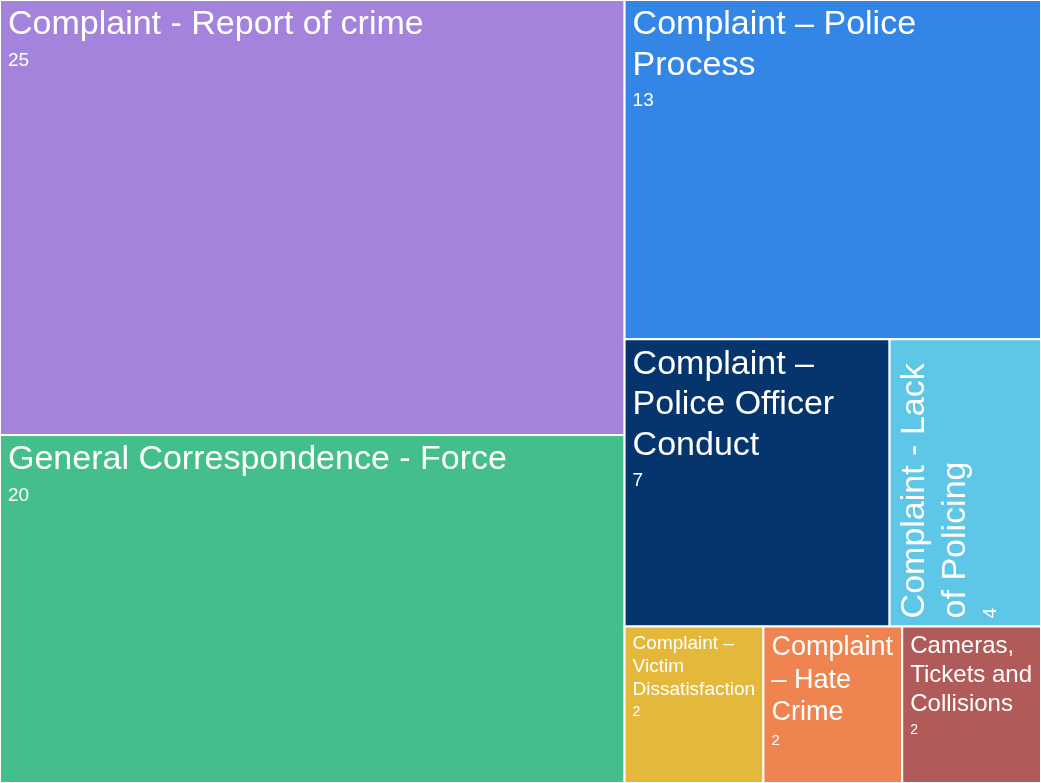 The width and height of the screenshot is (1041, 783). Describe the element at coordinates (19, 59) in the screenshot. I see `data-label: 25` at that location.